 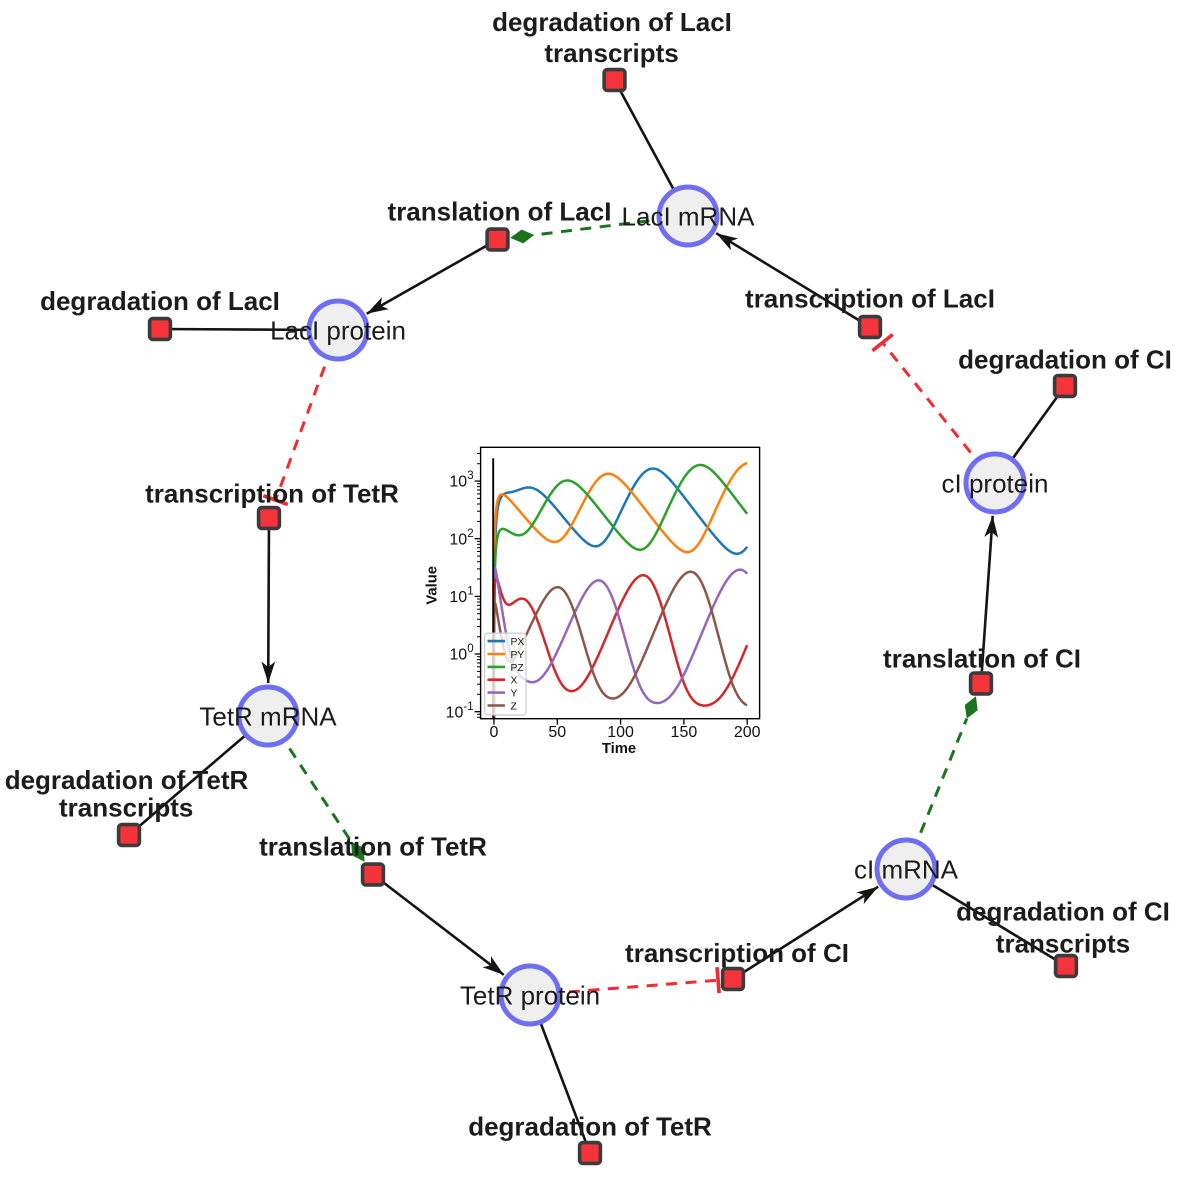 I want to click on svg-text: translation of TetR, so click(x=373, y=847).